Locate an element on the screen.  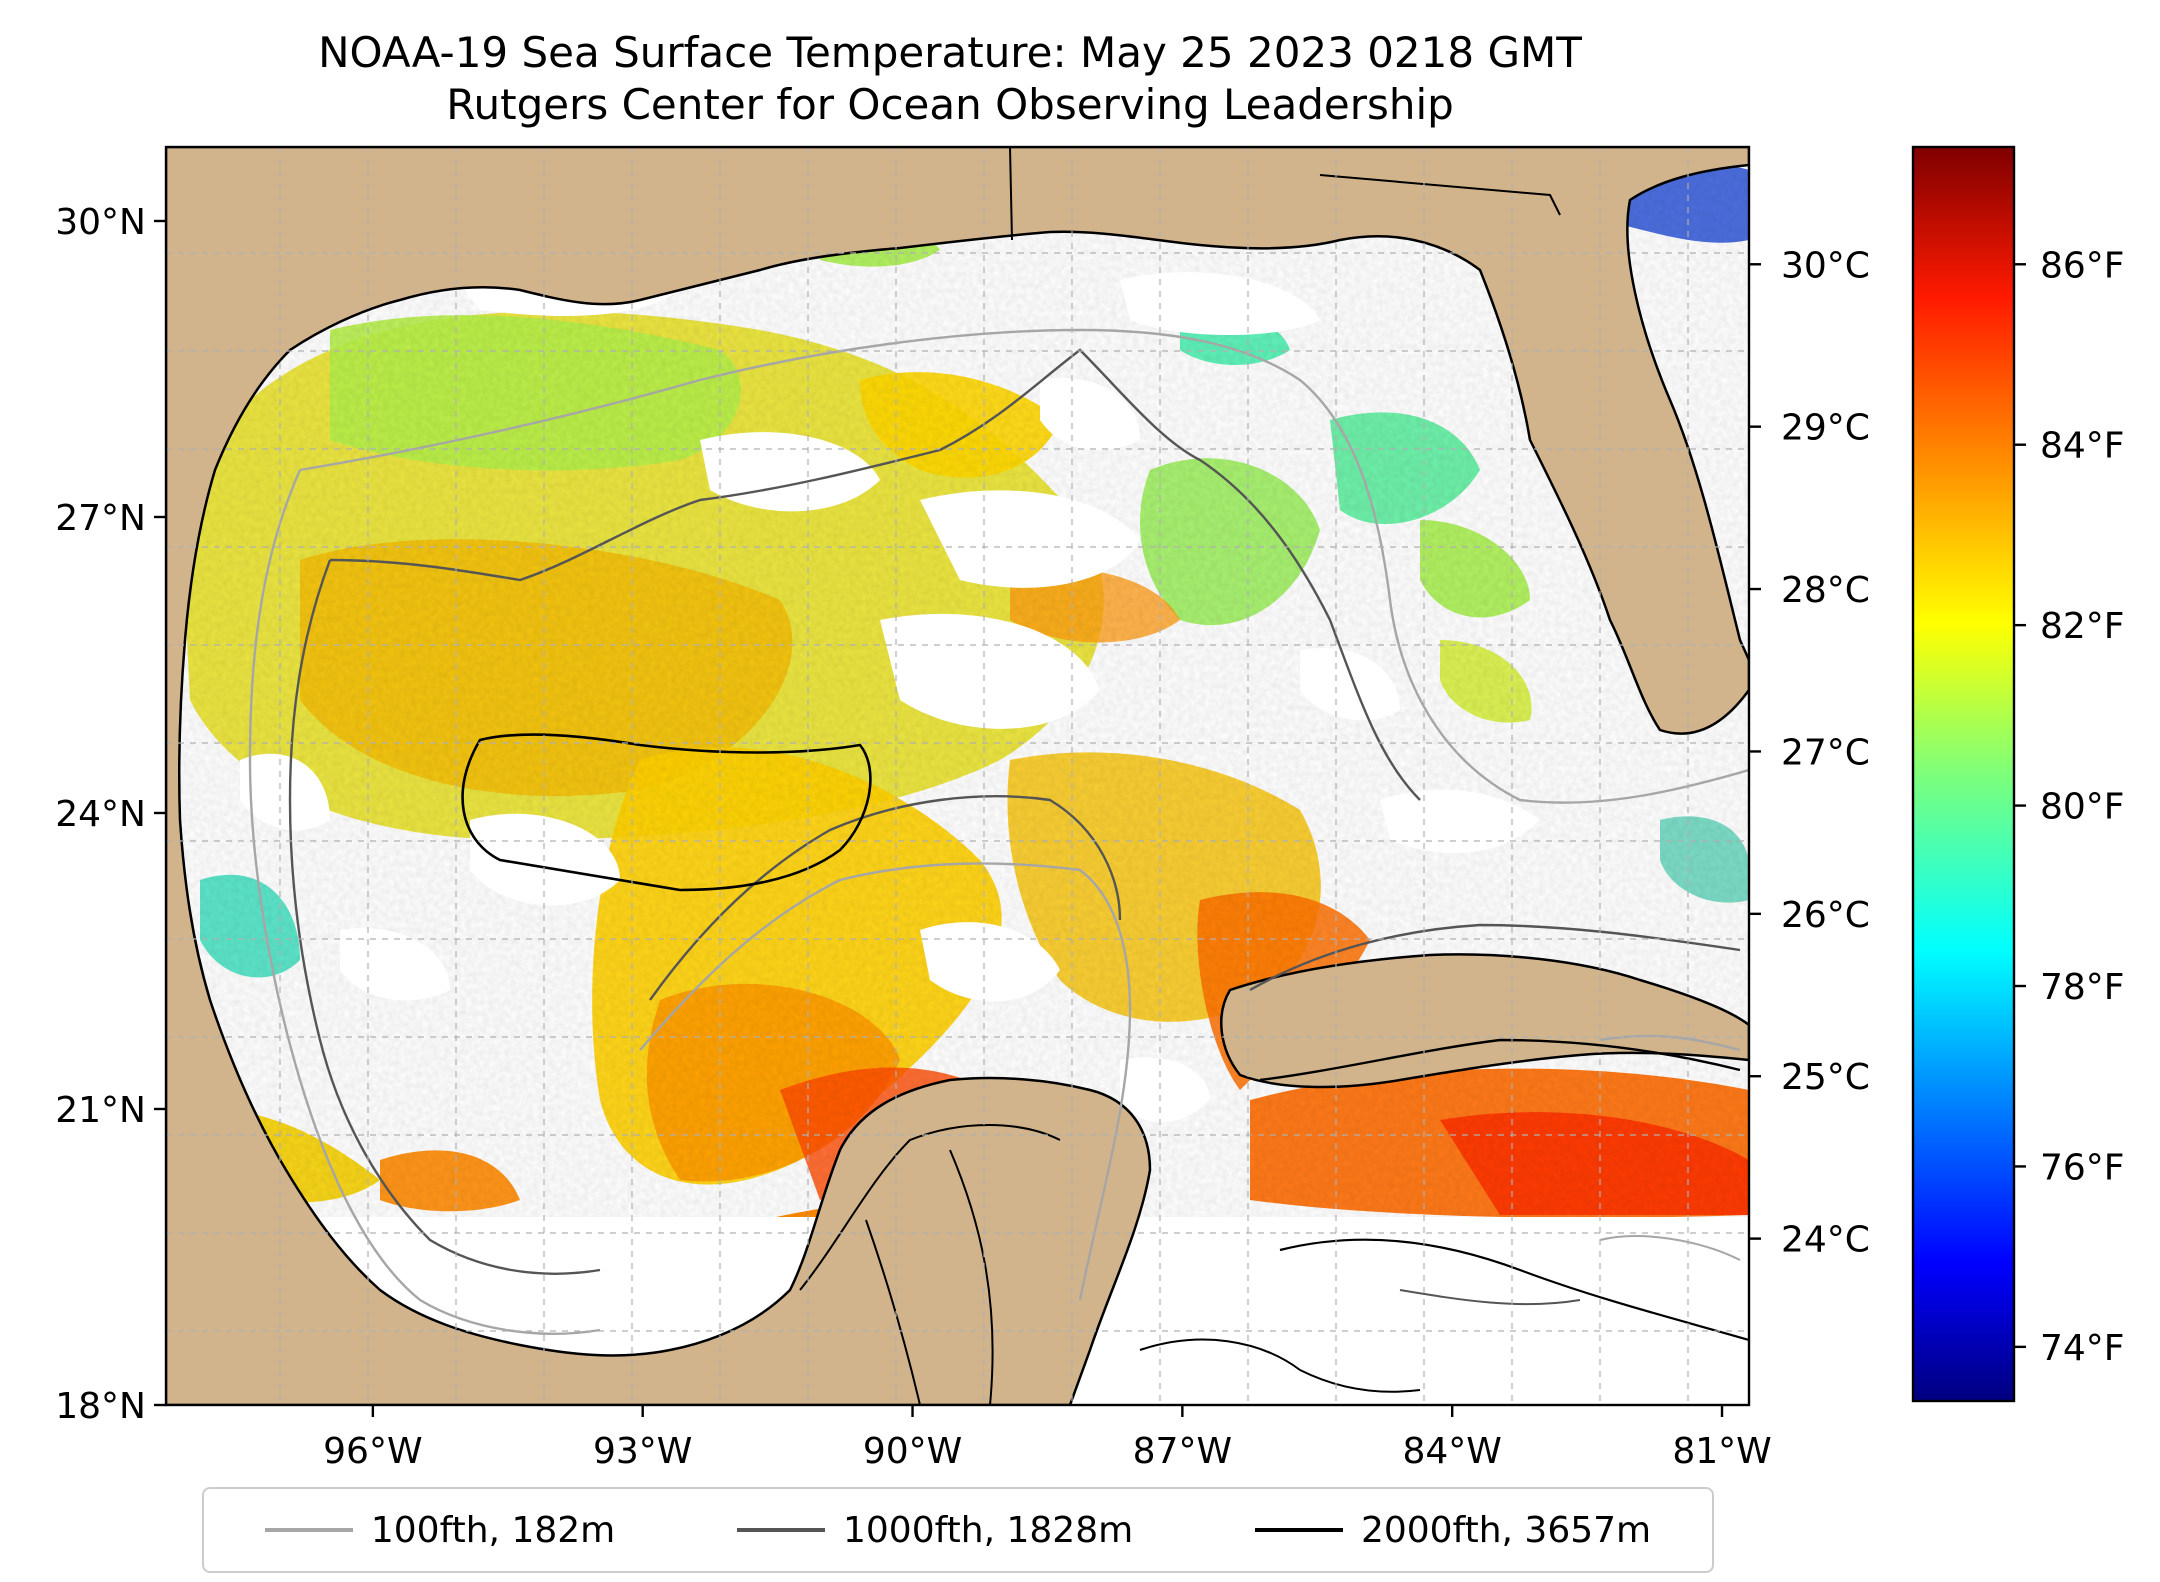
celsius-tick-label: 24°C is located at coordinates (1825, 1240).